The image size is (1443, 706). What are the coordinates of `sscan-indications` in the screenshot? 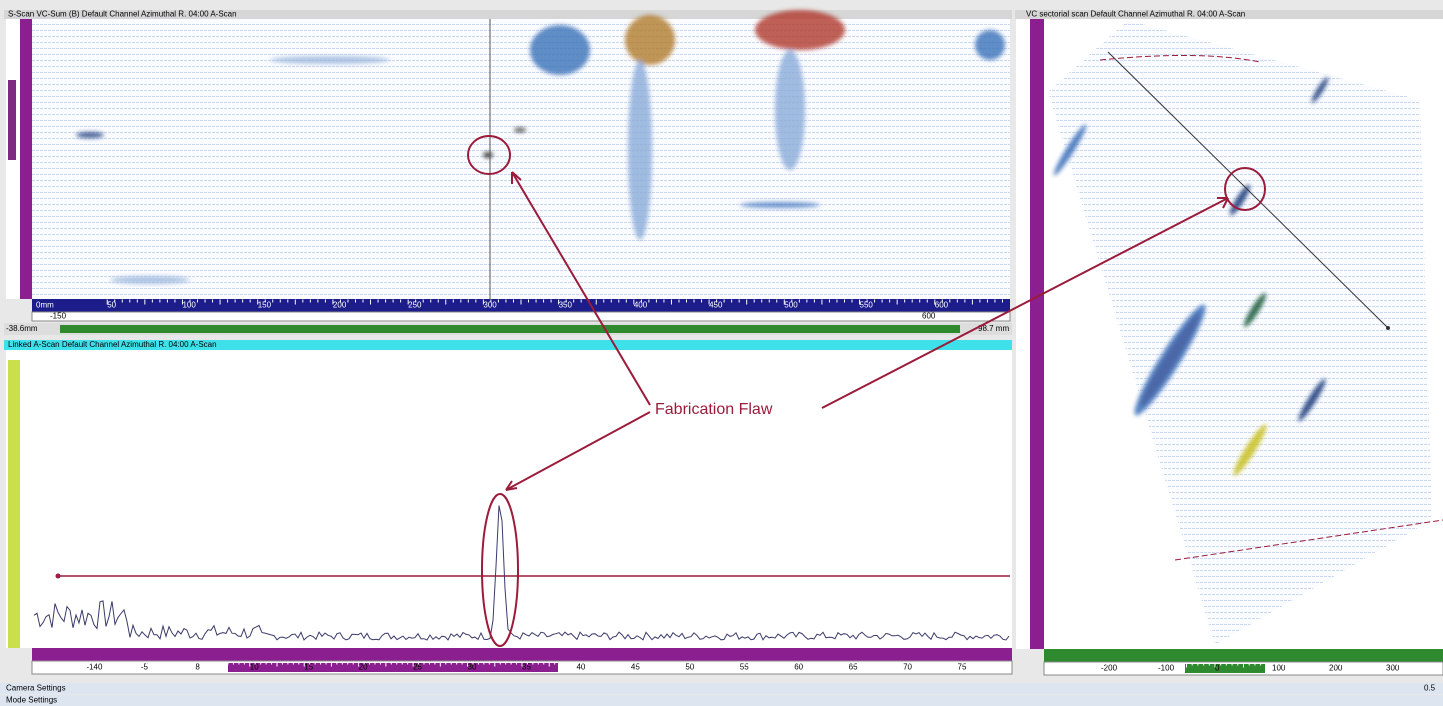 It's located at (1191, 276).